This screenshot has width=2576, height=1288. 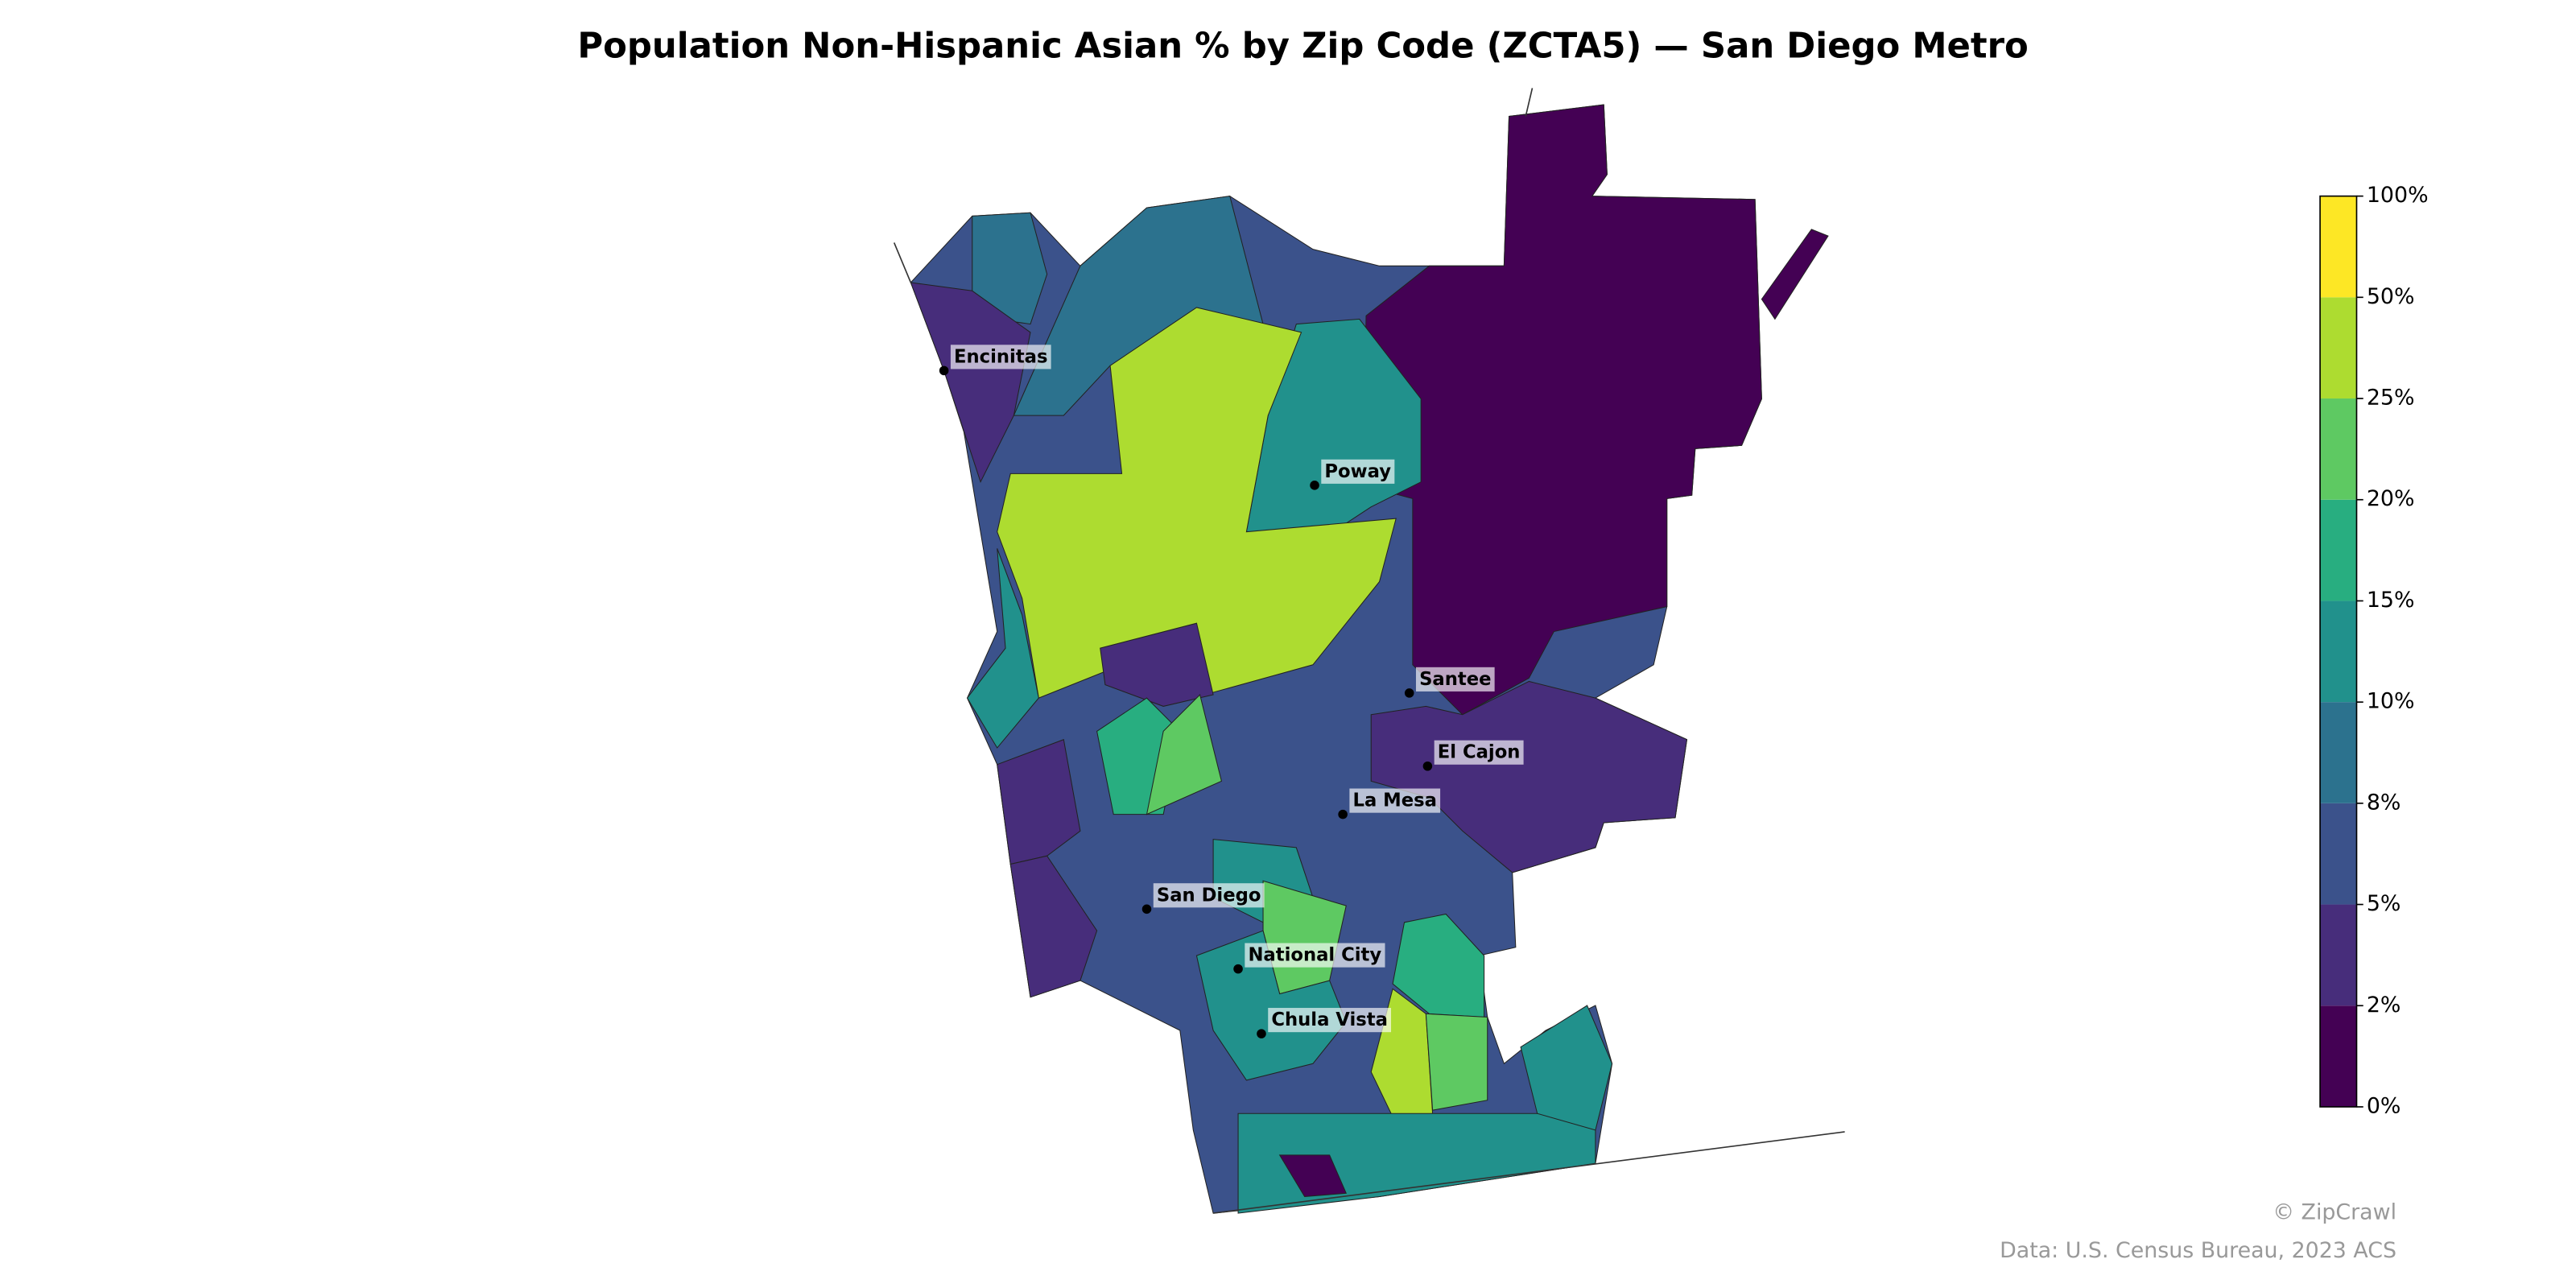 What do you see at coordinates (2374, 650) in the screenshot?
I see `colorbar: 0% 2% 5% 8% 10% 15% 20% 25% 50% 100%` at bounding box center [2374, 650].